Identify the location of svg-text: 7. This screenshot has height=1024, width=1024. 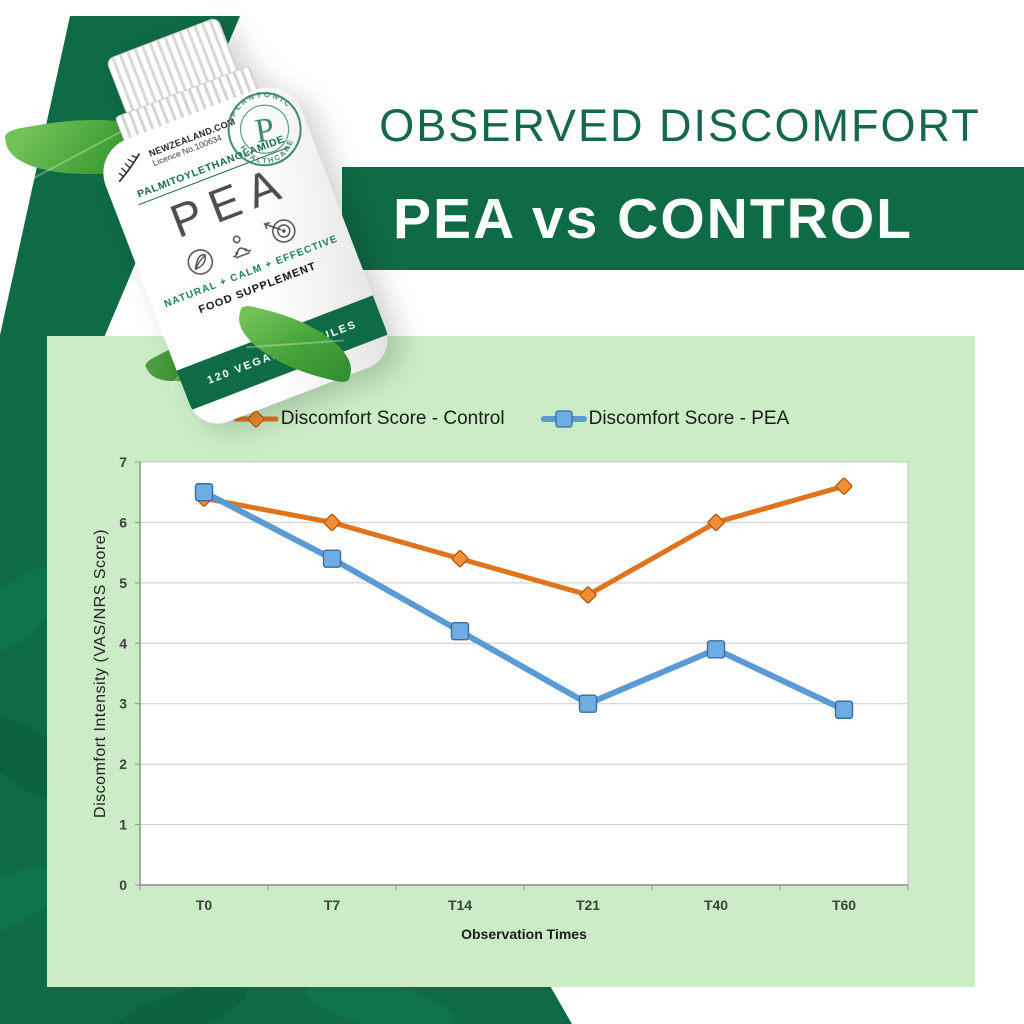
(123, 462).